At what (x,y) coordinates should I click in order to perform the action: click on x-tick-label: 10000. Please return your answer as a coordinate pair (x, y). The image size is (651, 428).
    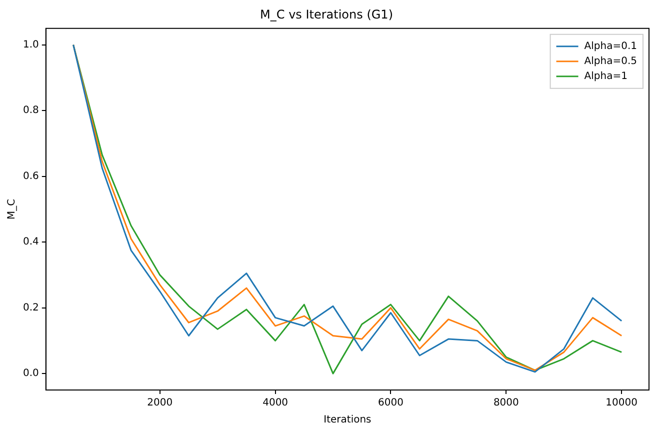
    Looking at the image, I should click on (622, 403).